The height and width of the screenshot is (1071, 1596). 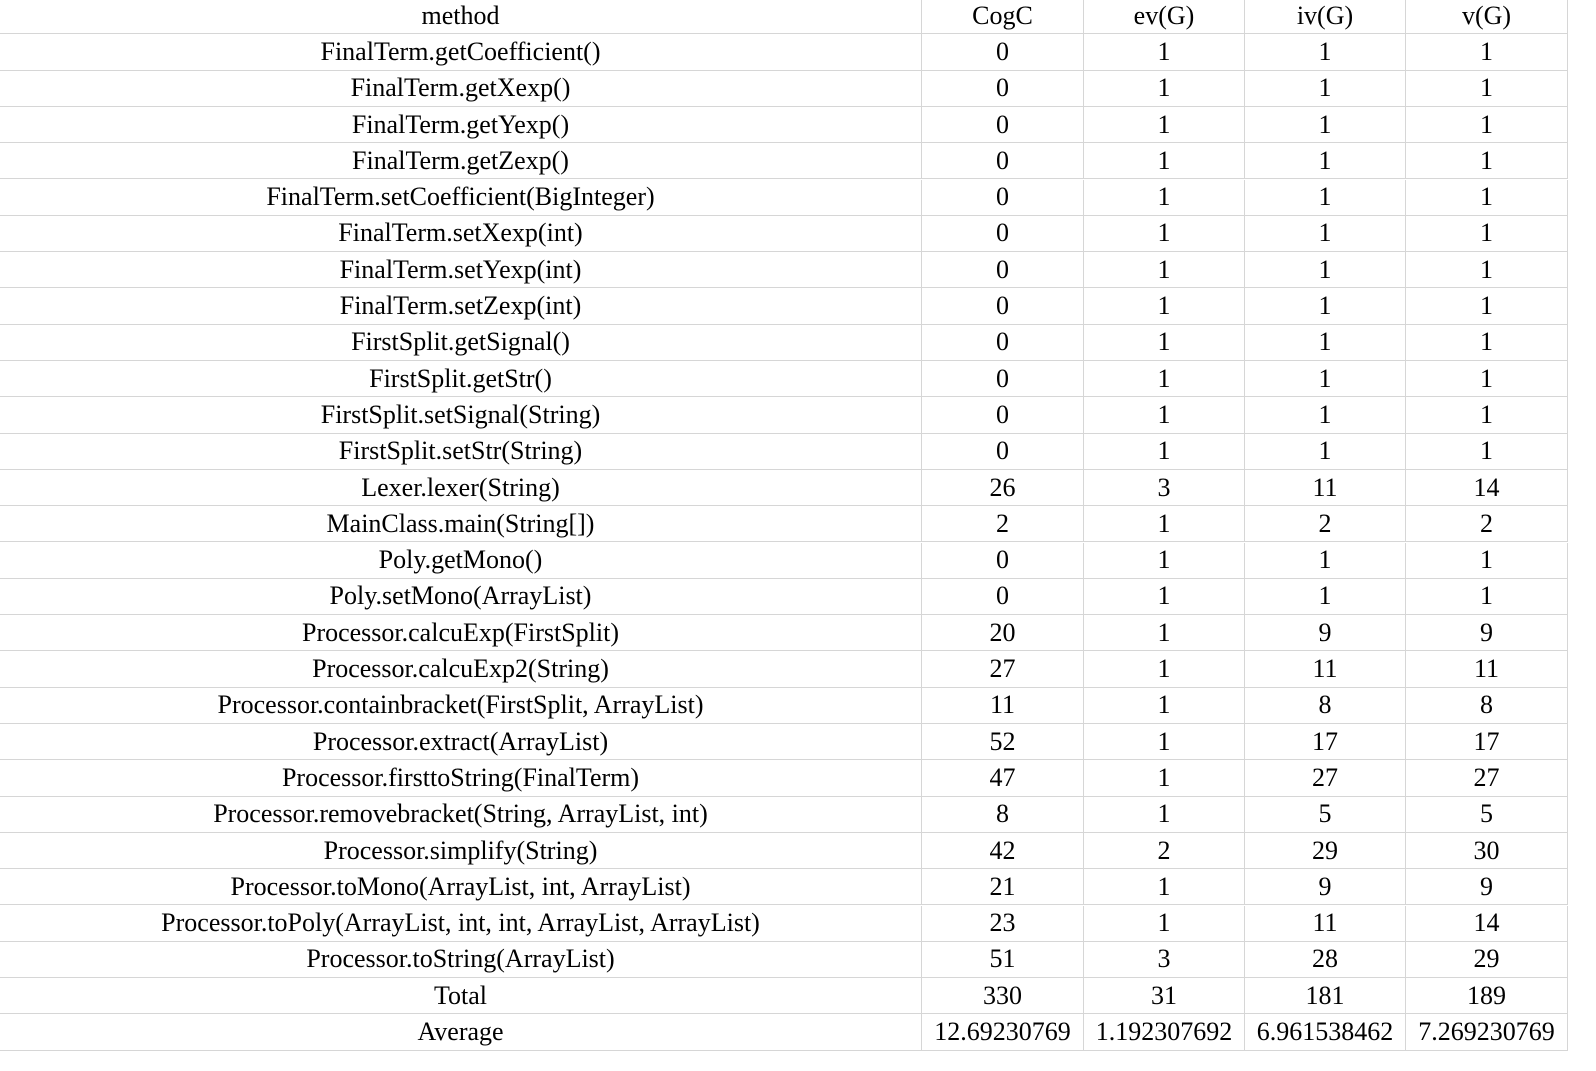 What do you see at coordinates (1003, 1032) in the screenshot?
I see `metric-cell: 12.69230769` at bounding box center [1003, 1032].